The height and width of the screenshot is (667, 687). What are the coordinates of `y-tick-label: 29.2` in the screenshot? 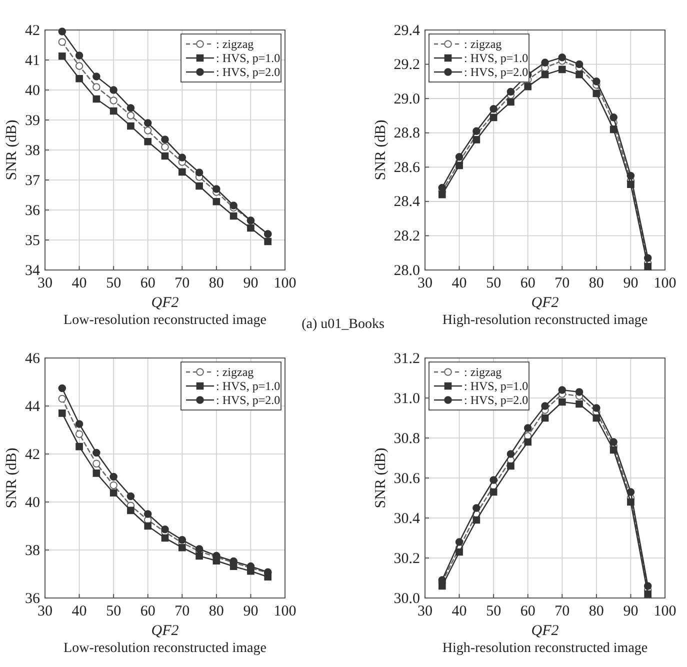 It's located at (407, 65).